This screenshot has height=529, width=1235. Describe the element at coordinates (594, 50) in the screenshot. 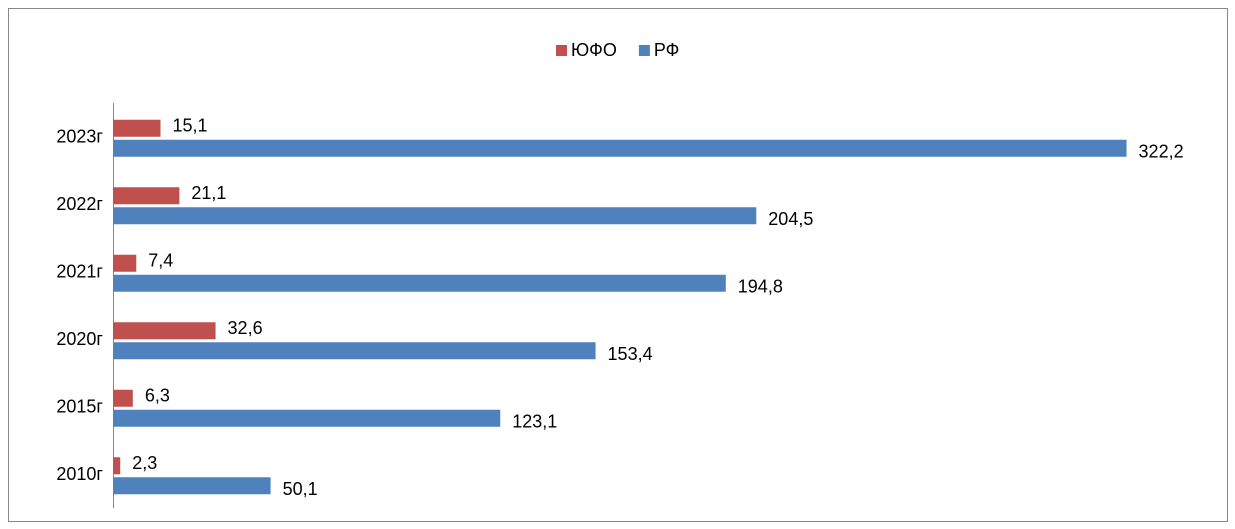

I see `legend-label: ЮФО` at that location.